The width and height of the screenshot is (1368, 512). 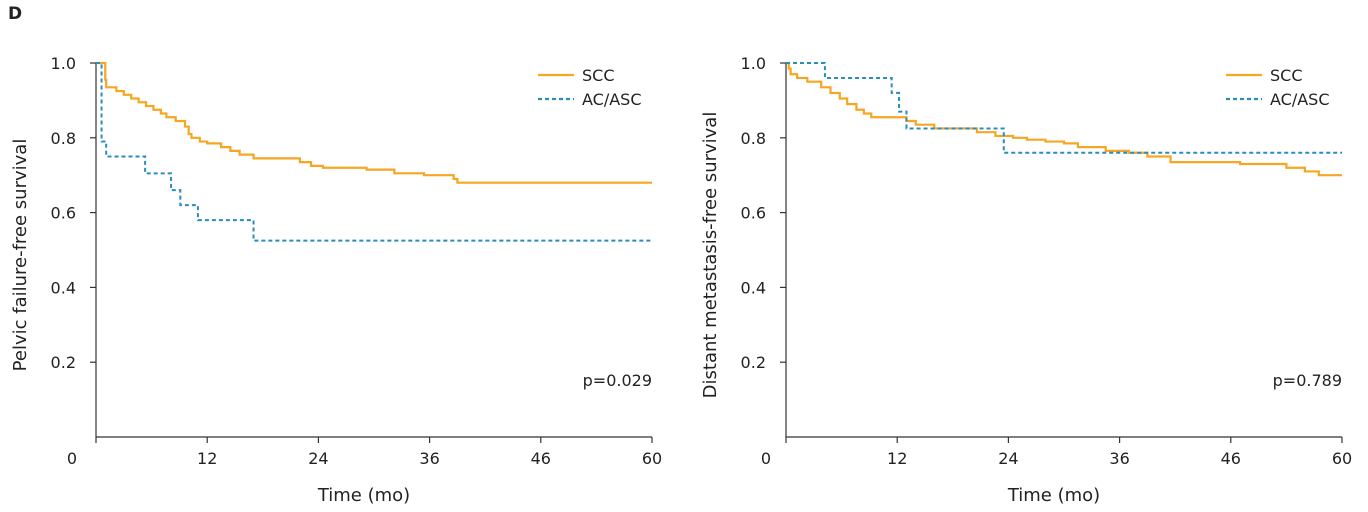 I want to click on y-axis-label: Pelvic failure-free survival, so click(x=20, y=255).